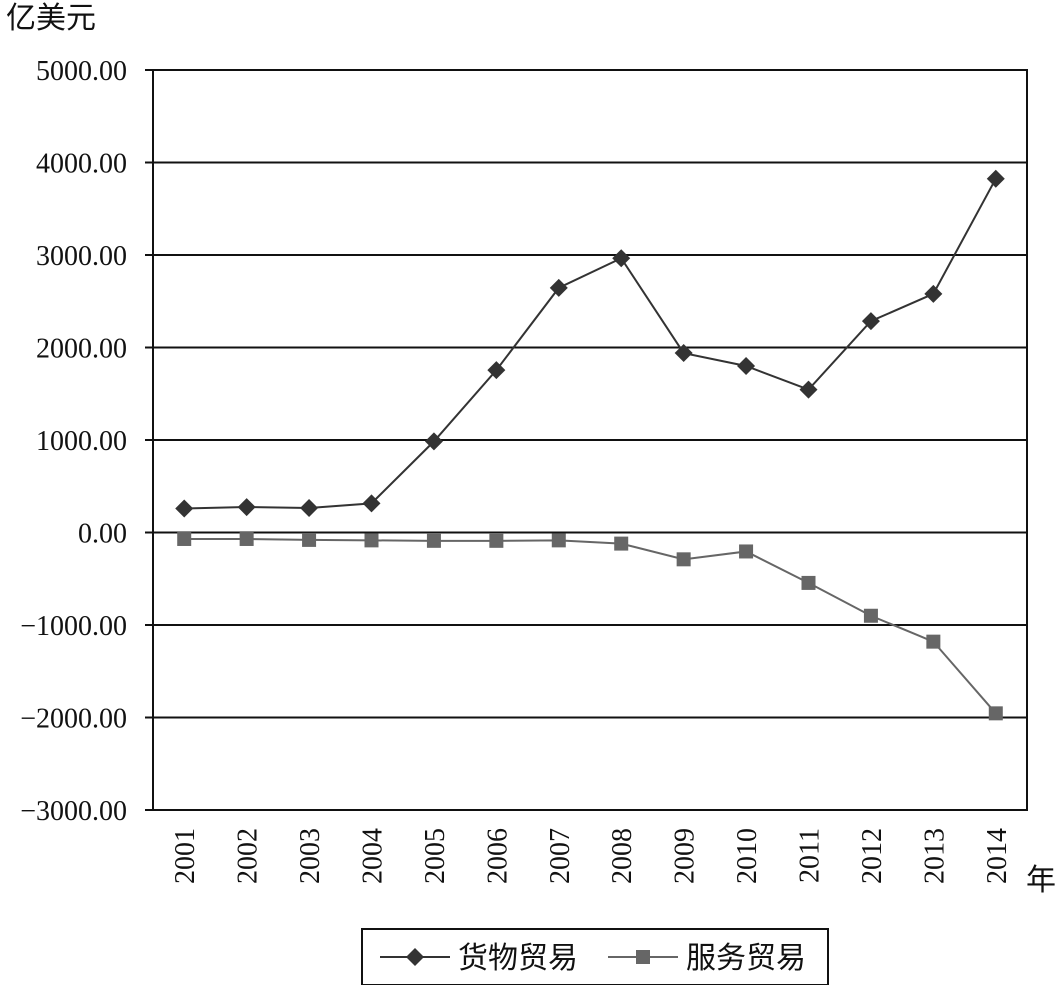 The width and height of the screenshot is (1061, 985). Describe the element at coordinates (747, 856) in the screenshot. I see `x-tick-label: 2010` at that location.